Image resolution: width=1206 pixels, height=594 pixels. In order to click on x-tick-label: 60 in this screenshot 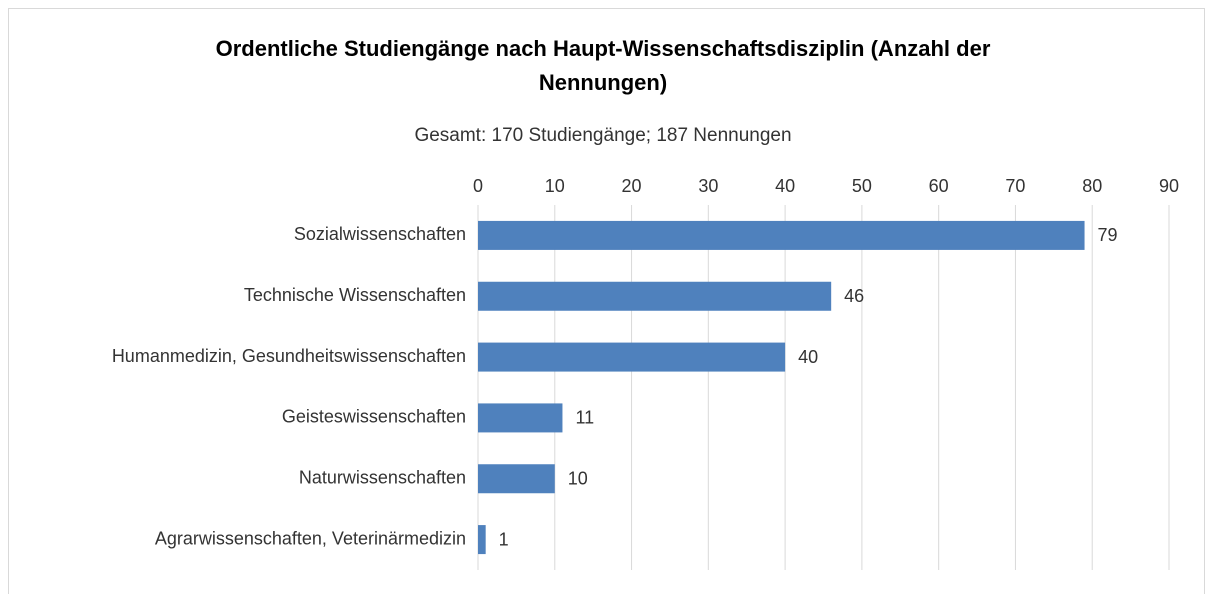, I will do `click(939, 186)`.